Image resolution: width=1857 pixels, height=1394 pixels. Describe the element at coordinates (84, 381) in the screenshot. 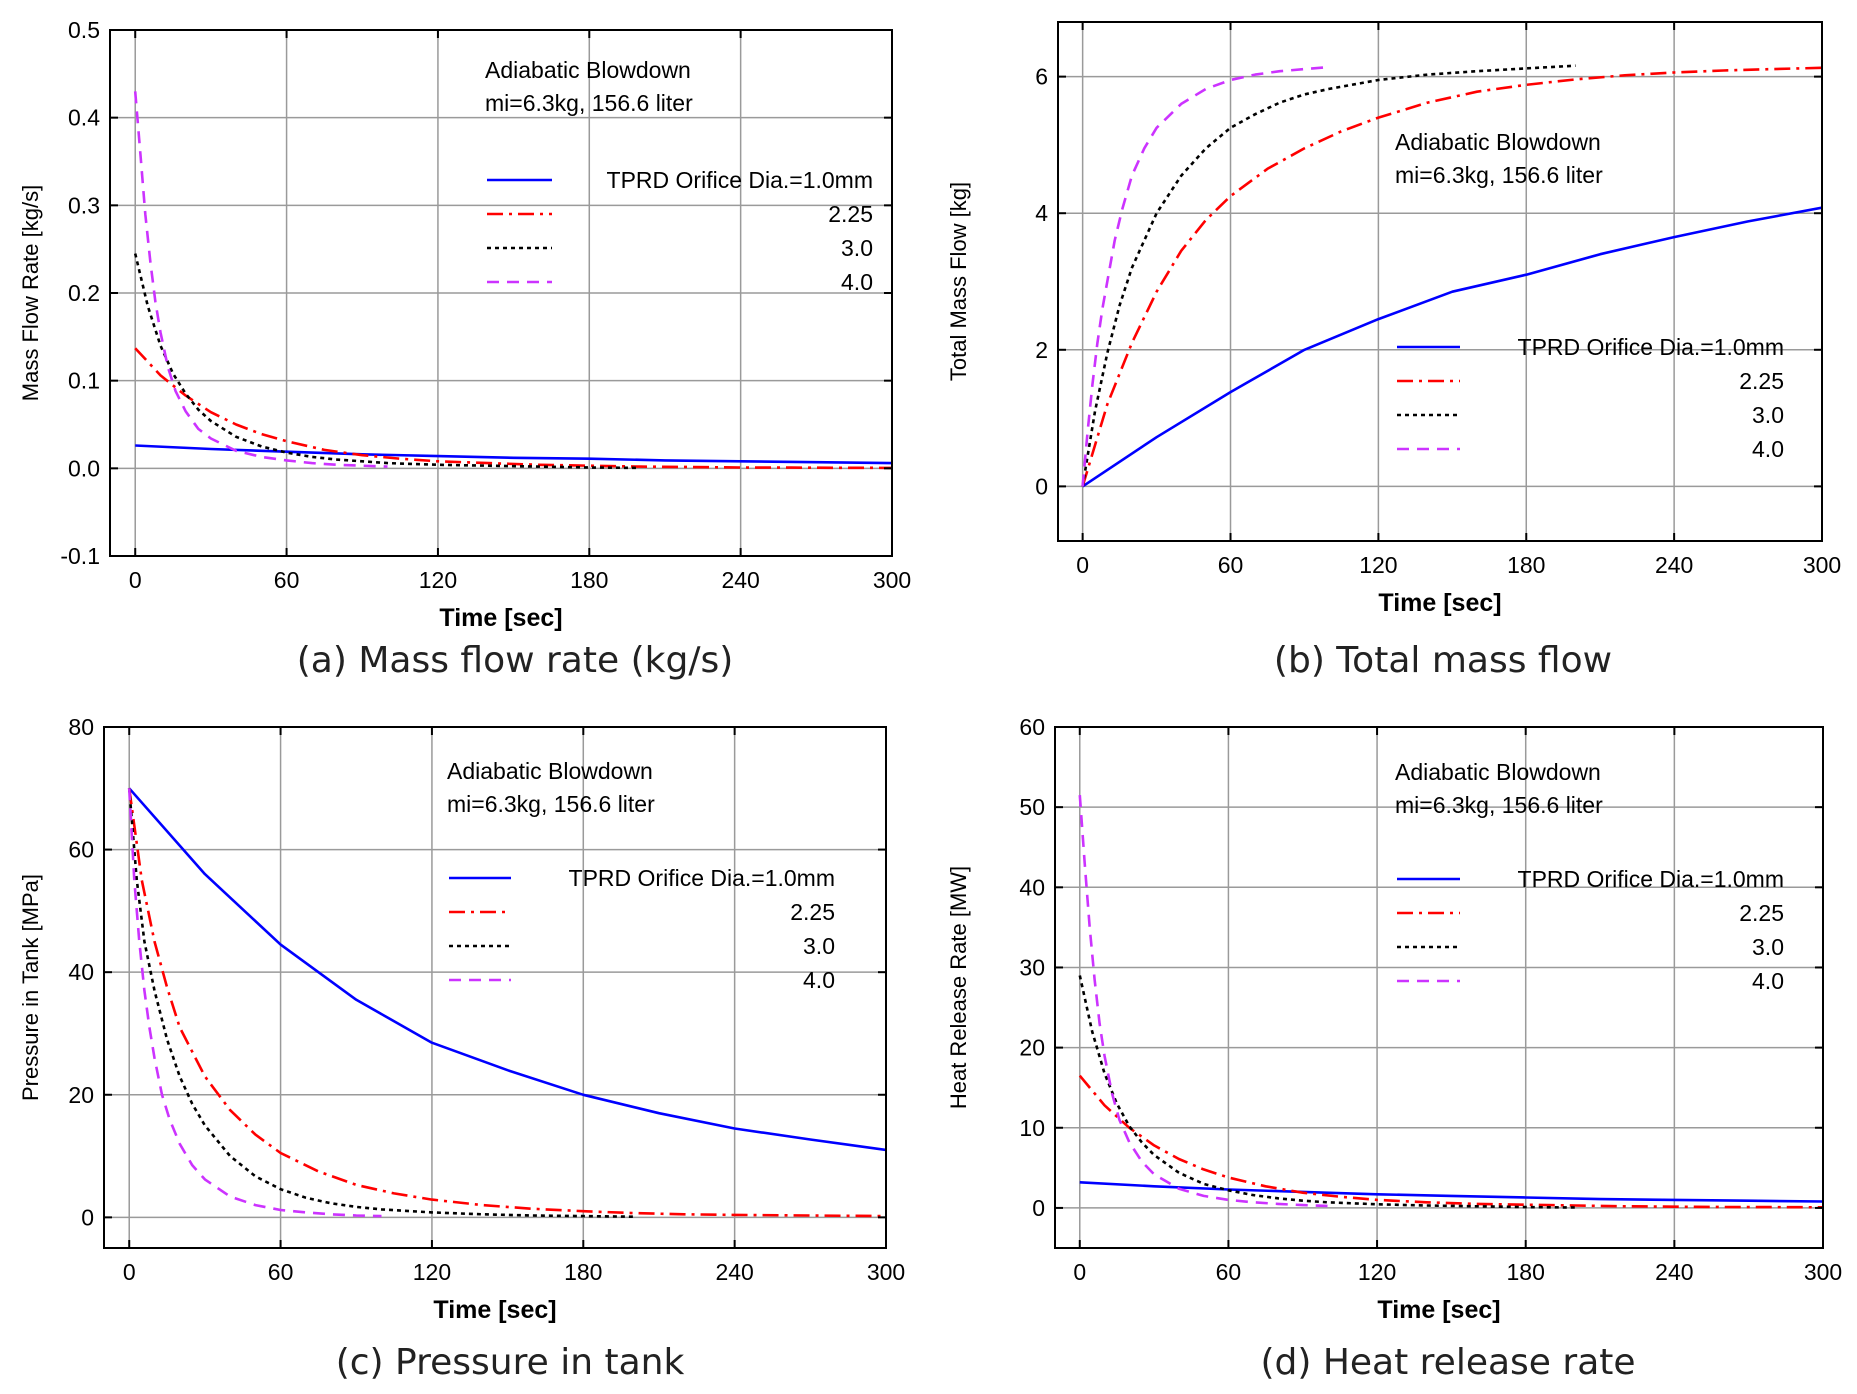

I see `y-tick-label: 0.1` at that location.